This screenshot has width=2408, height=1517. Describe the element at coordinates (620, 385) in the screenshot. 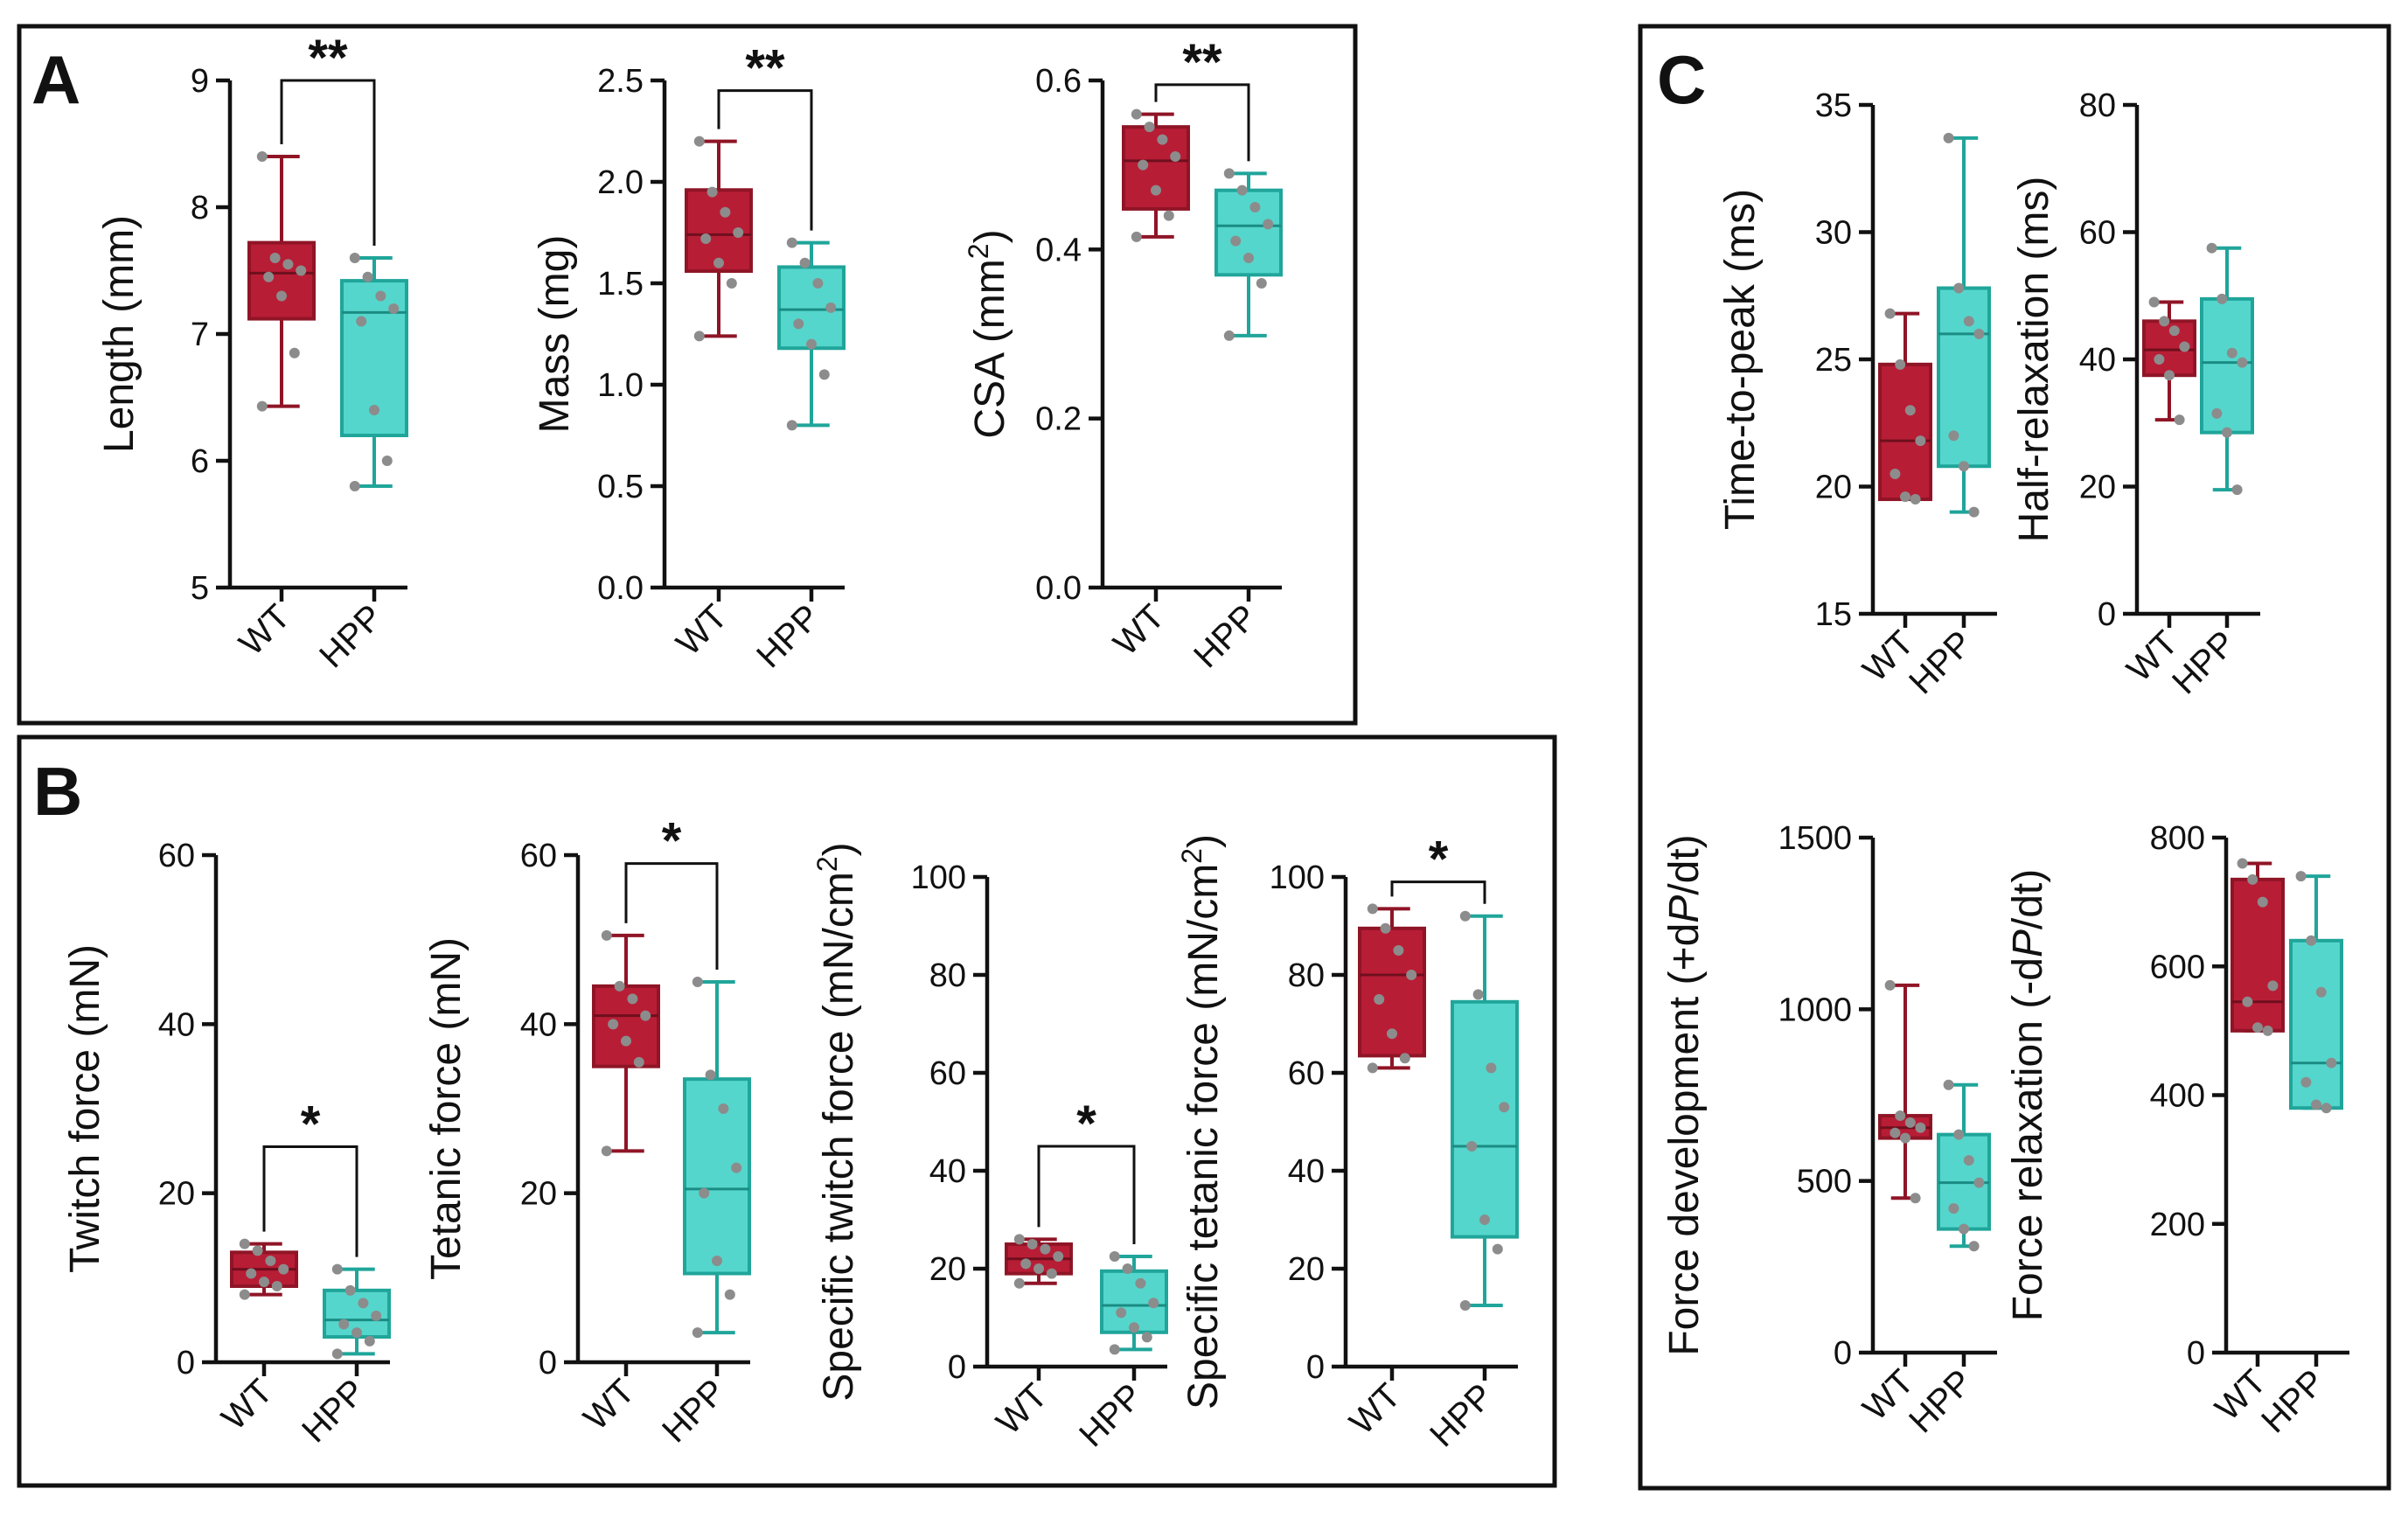

I see `mass-y-tick-label: 1.0` at that location.